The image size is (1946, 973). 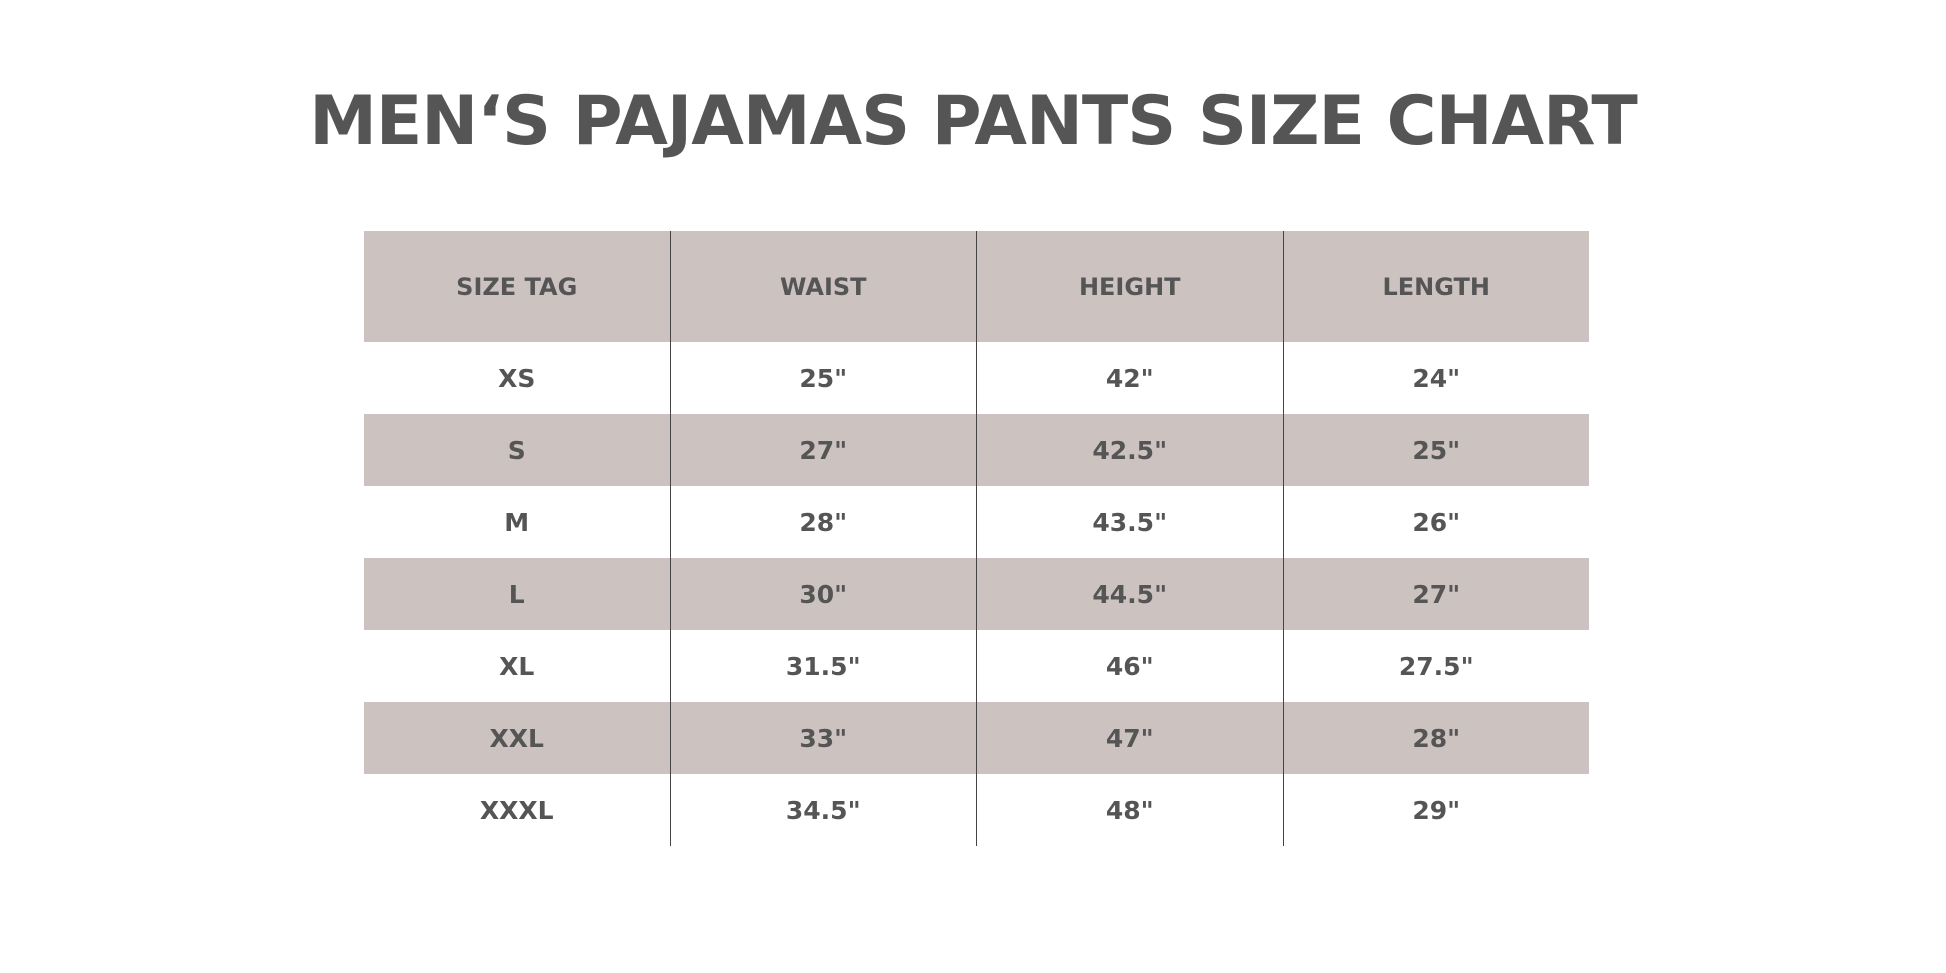 What do you see at coordinates (516, 738) in the screenshot?
I see `cell-size-tag: XXL` at bounding box center [516, 738].